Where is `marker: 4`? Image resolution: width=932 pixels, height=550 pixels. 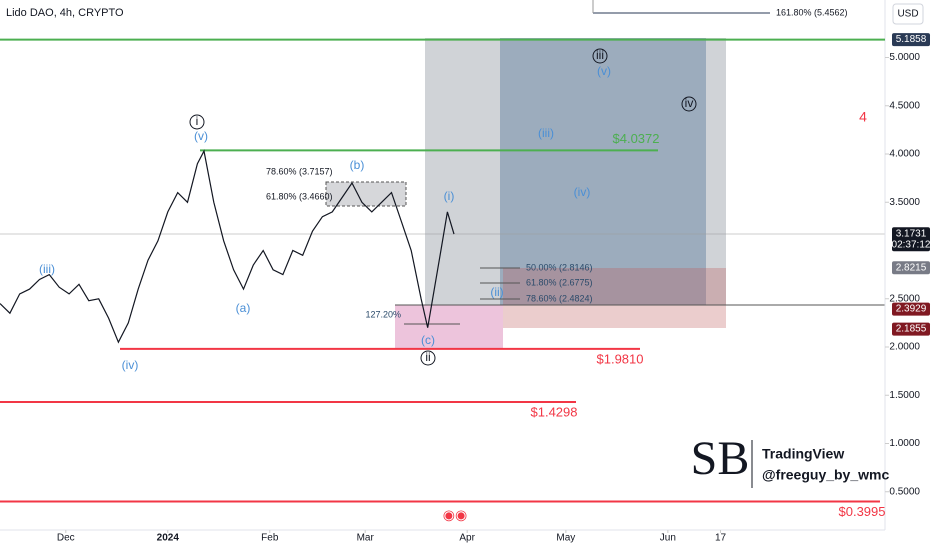
marker: 4 is located at coordinates (863, 117).